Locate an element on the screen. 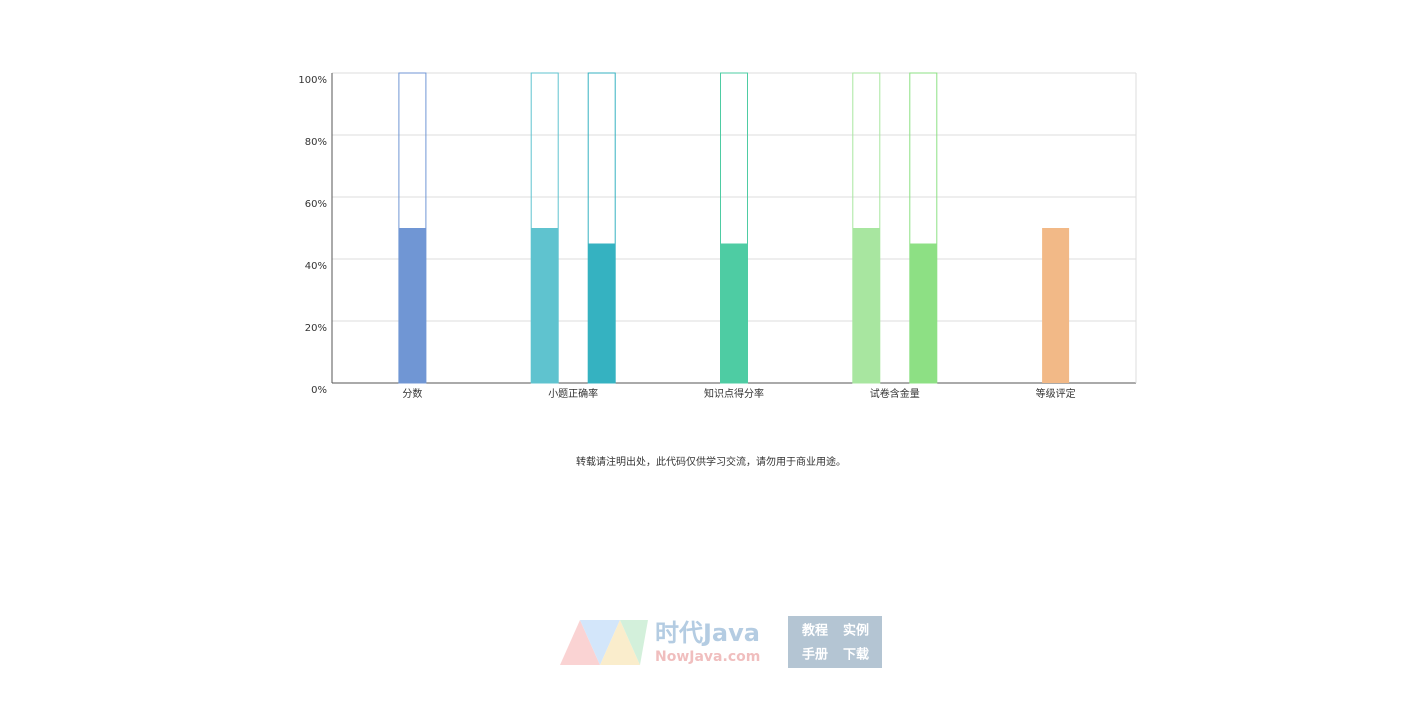  y-tick-label: 60% is located at coordinates (316, 204).